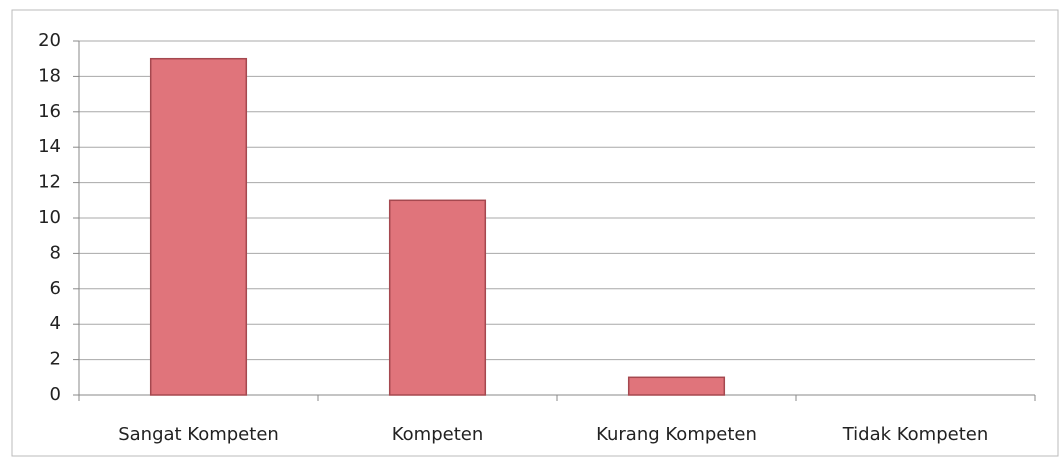  Describe the element at coordinates (438, 434) in the screenshot. I see `x-tick-label: Kompeten` at that location.